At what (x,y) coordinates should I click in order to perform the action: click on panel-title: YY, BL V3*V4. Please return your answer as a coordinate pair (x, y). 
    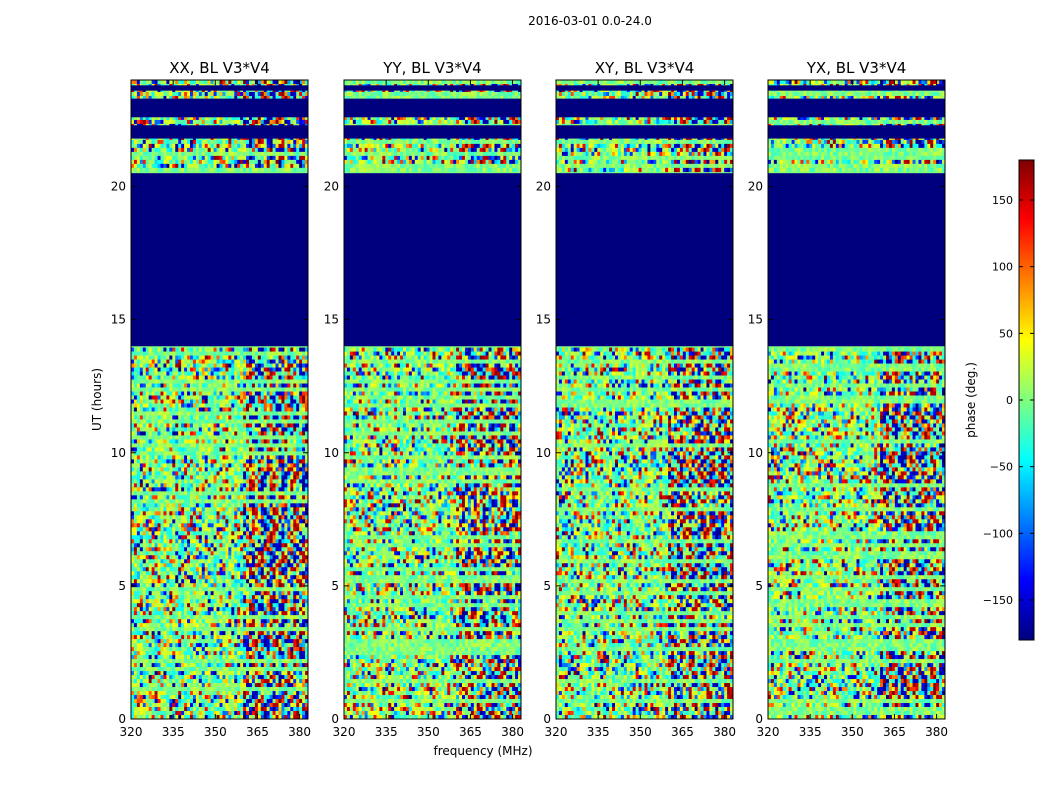
    Looking at the image, I should click on (431, 68).